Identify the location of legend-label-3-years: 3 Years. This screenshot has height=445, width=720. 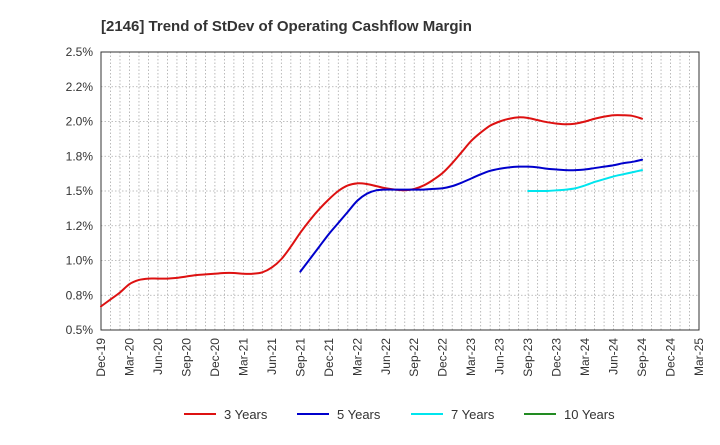
(246, 414).